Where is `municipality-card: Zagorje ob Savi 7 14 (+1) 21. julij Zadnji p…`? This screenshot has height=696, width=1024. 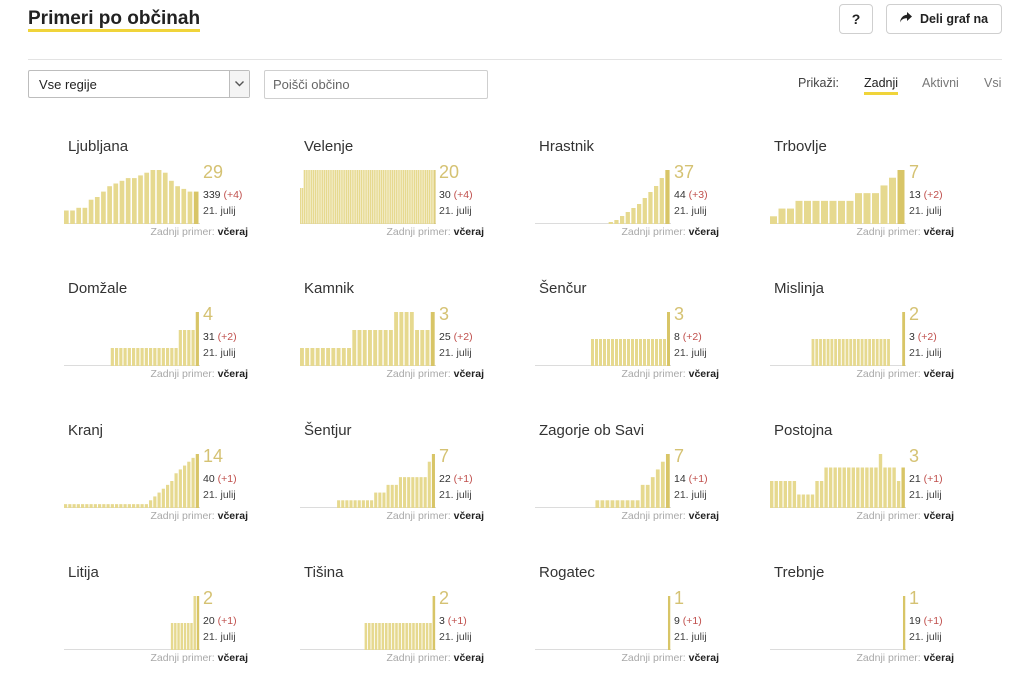 municipality-card: Zagorje ob Savi 7 14 (+1) 21. julij Zadnji p… is located at coordinates (635, 481).